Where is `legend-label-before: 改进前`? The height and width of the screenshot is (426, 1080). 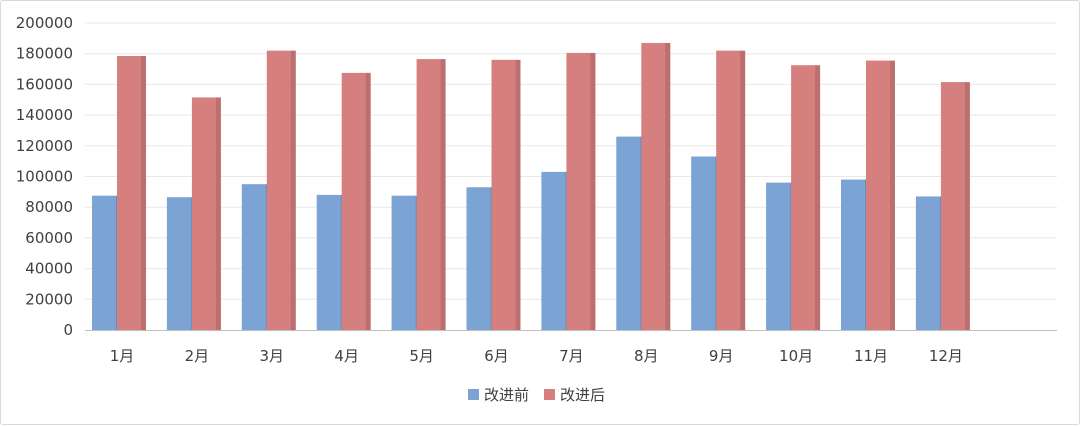 legend-label-before: 改进前 is located at coordinates (506, 395).